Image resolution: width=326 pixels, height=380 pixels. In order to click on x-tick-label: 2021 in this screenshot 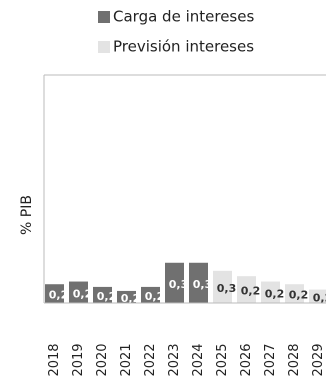, I will do `click(126, 359)`.